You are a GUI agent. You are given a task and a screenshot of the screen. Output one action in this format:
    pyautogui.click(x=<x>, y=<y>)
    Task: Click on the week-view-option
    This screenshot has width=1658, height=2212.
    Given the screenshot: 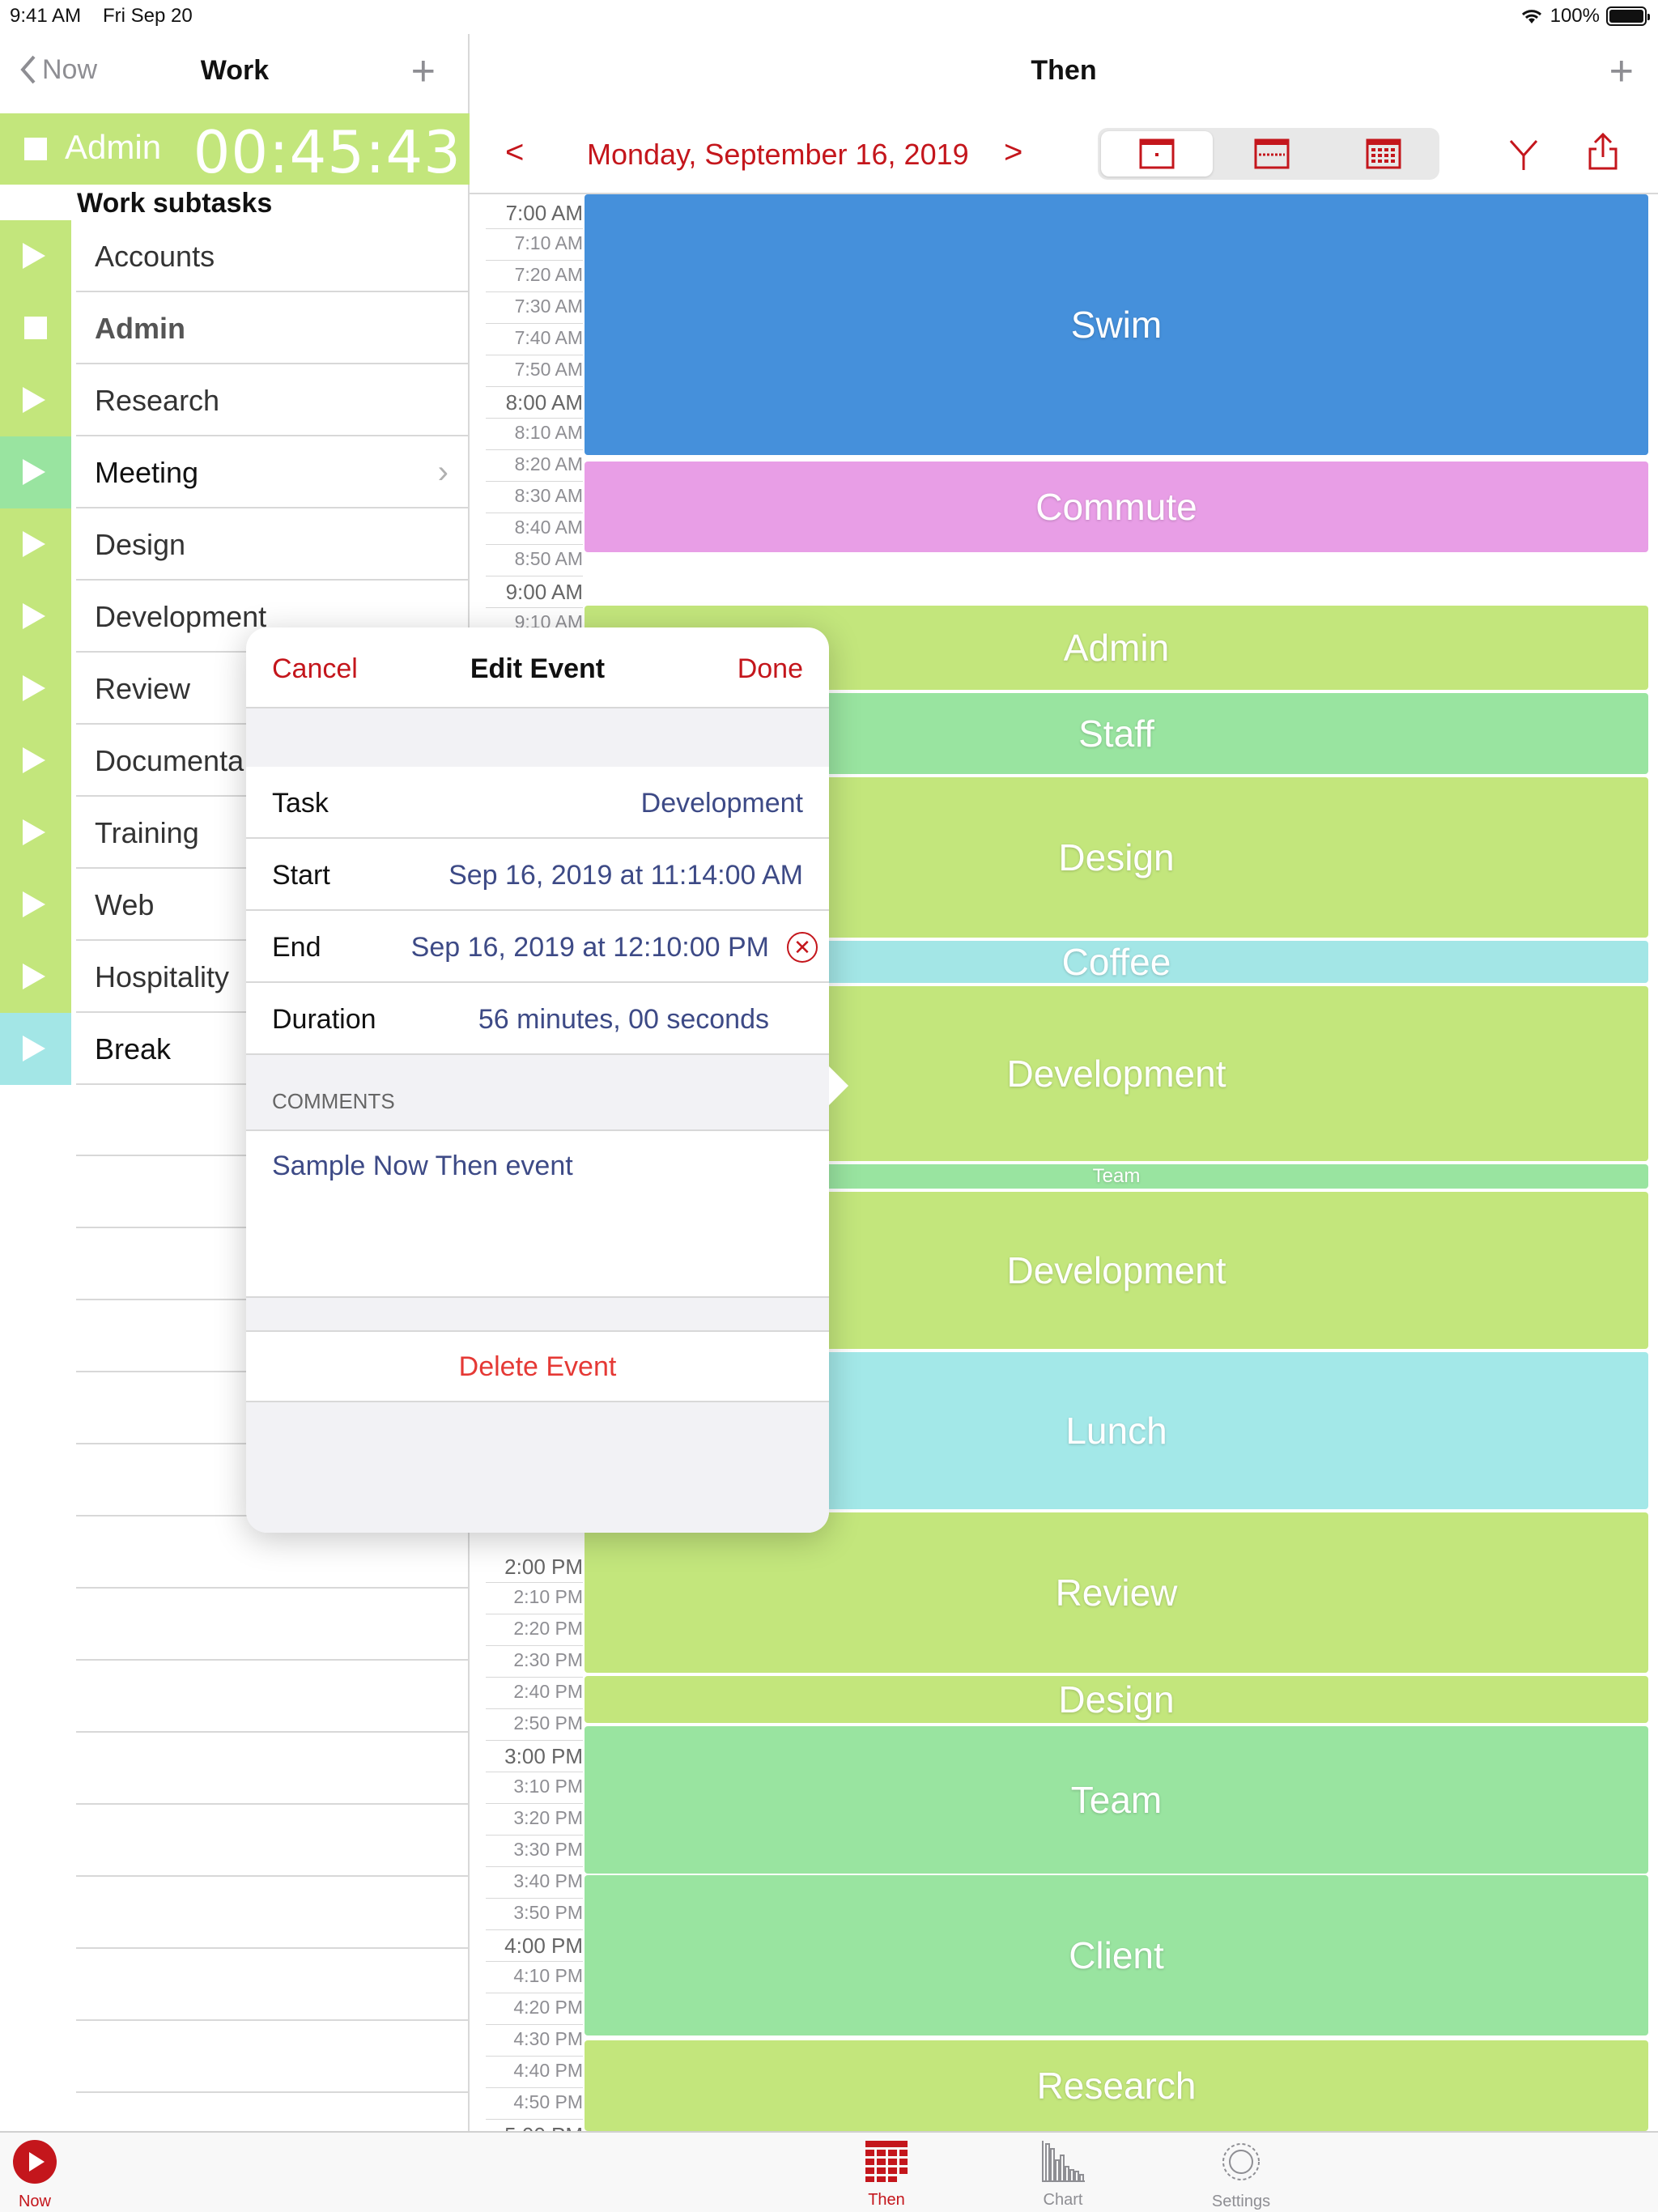 What is the action you would take?
    pyautogui.click(x=1272, y=154)
    